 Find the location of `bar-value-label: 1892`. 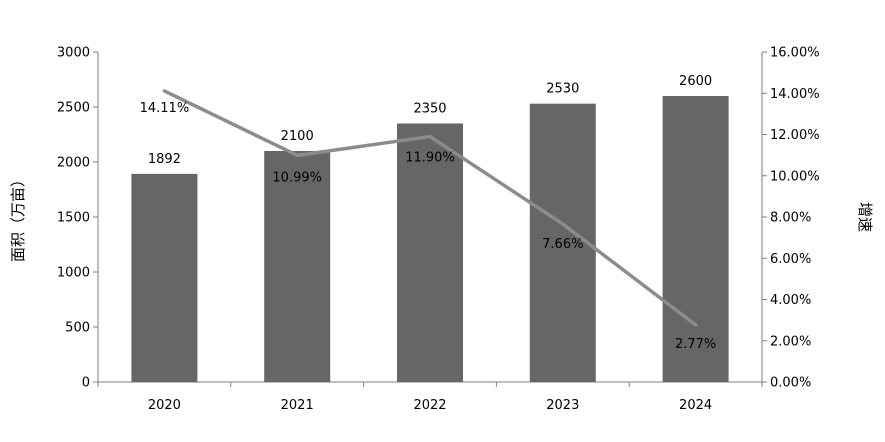

bar-value-label: 1892 is located at coordinates (164, 159).